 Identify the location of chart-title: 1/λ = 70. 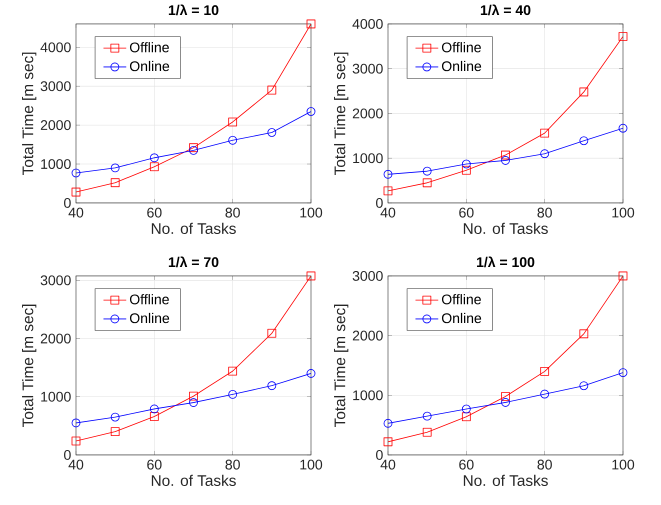
(193, 262).